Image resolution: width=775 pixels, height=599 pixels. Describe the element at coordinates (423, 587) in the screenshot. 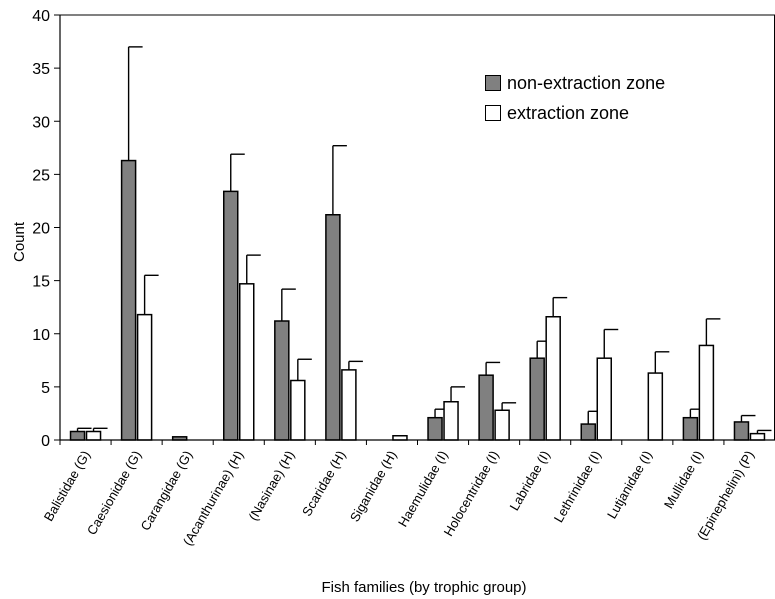

I see `x-axis-title: Fish families (by trophic group)` at that location.